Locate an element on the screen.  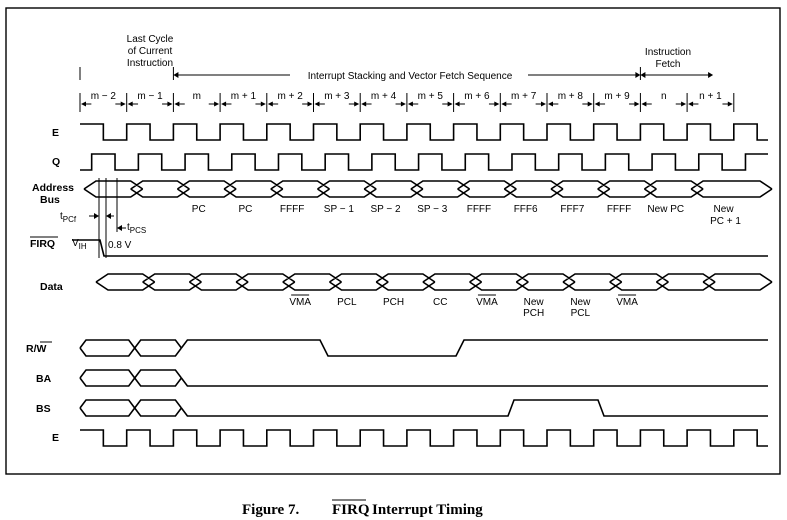
ba-eye-bottom is located at coordinates (131, 382).